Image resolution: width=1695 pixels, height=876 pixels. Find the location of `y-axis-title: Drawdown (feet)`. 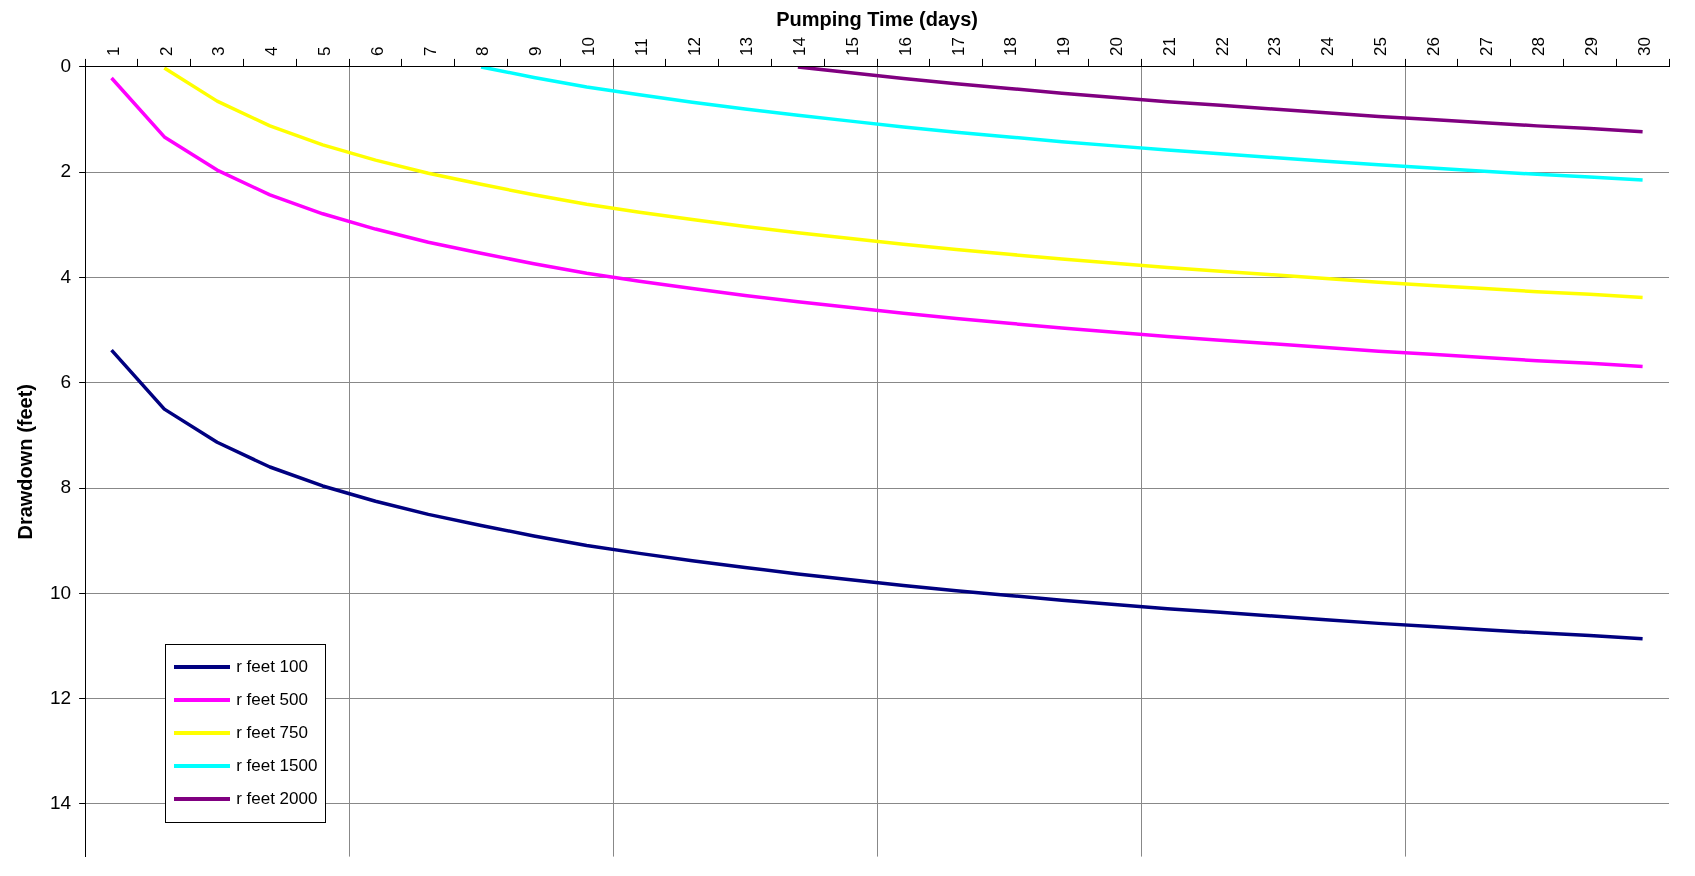

y-axis-title: Drawdown (feet) is located at coordinates (24, 461).